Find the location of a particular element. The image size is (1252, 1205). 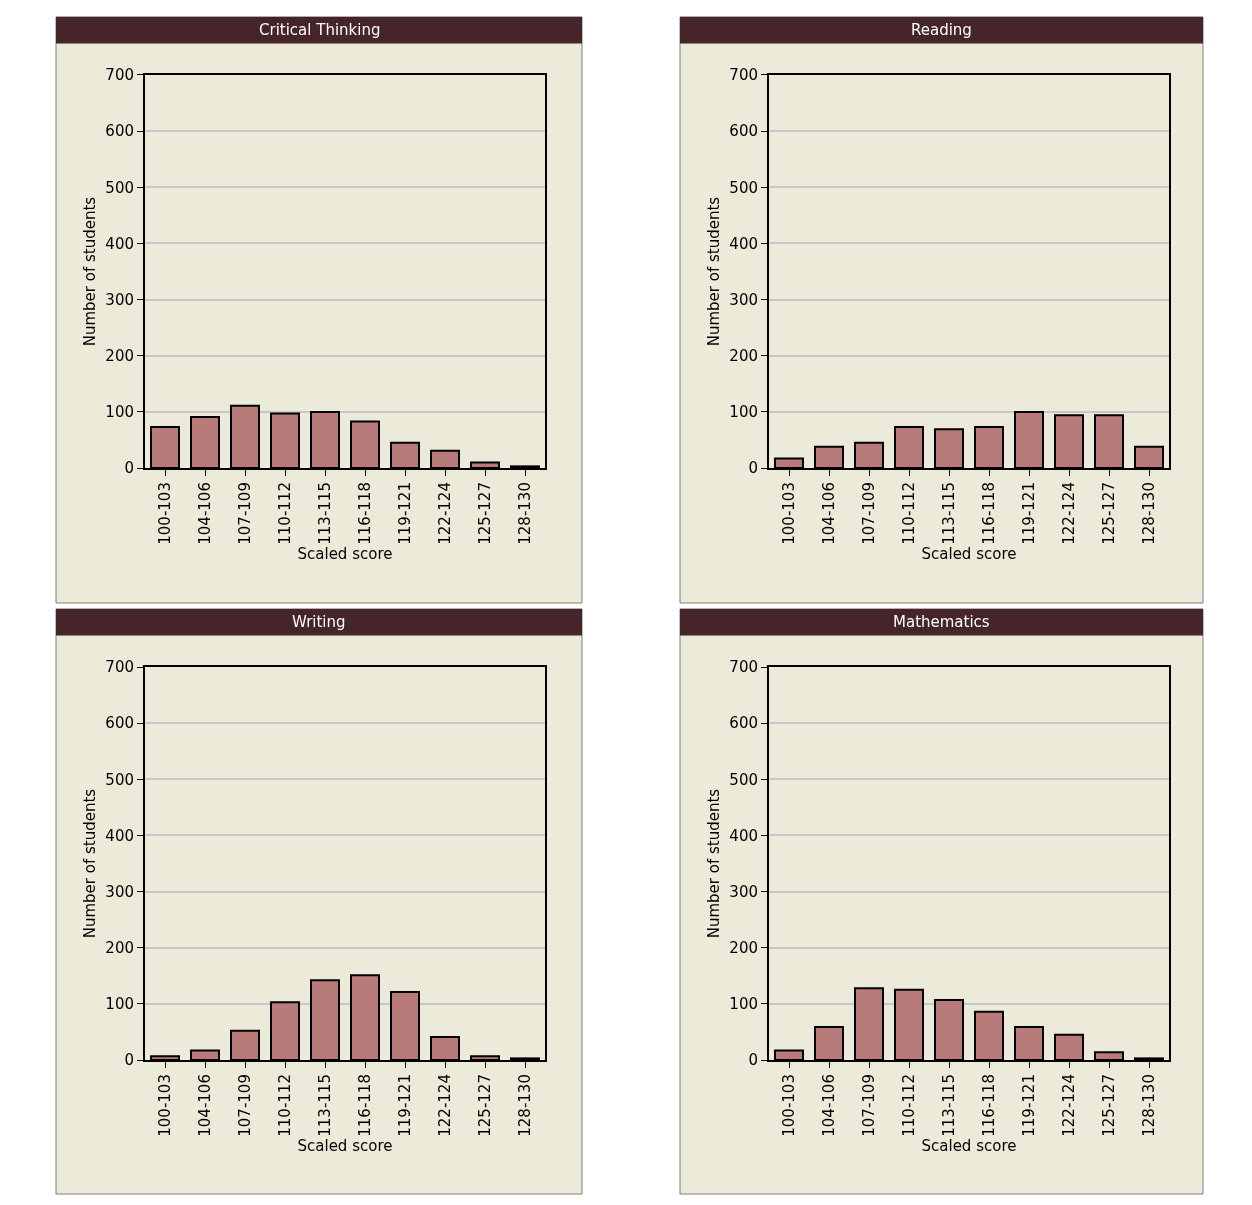

chart-title: Mathematics is located at coordinates (941, 622).